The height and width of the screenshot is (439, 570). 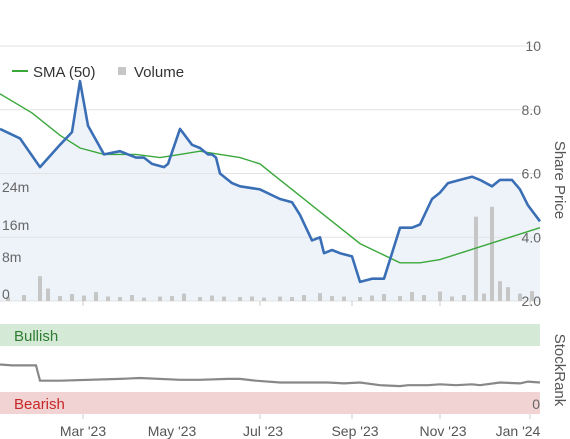 I want to click on share-price-axis-label: Share Price, so click(x=559, y=180).